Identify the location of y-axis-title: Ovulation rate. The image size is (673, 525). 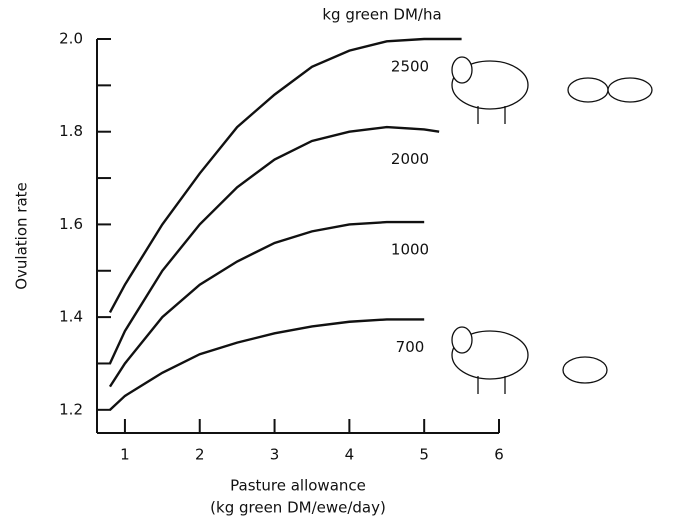
(22, 236).